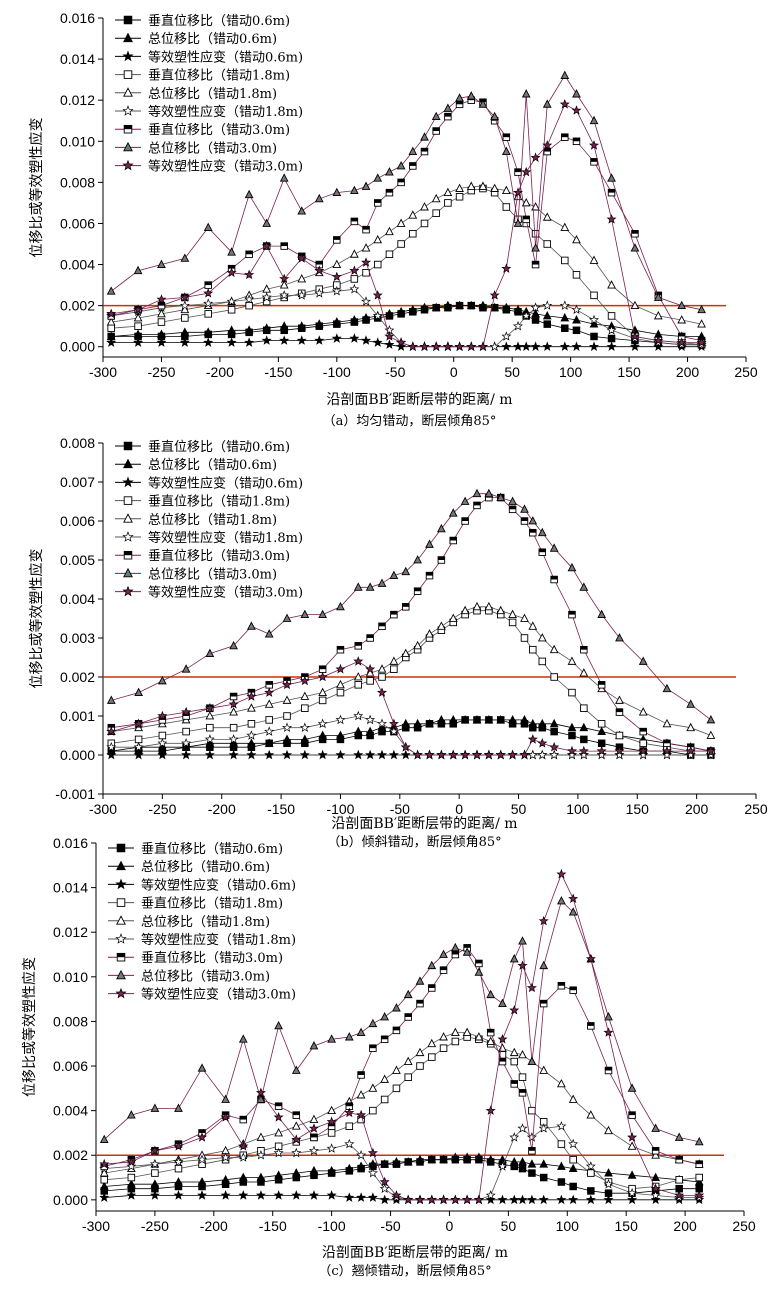 This screenshot has height=1289, width=780. What do you see at coordinates (402, 1103) in the screenshot?
I see `series-line` at bounding box center [402, 1103].